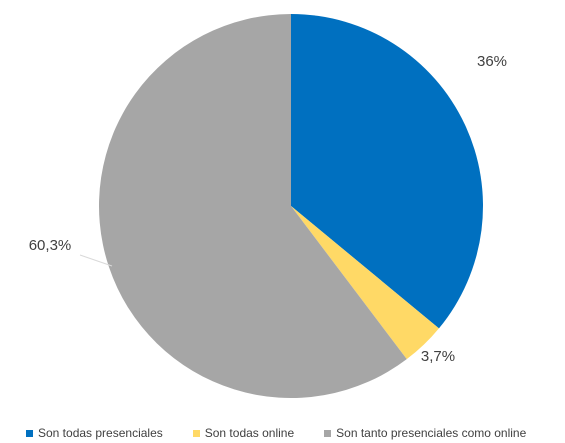 Image resolution: width=565 pixels, height=443 pixels. Describe the element at coordinates (196, 433) in the screenshot. I see `legend-swatch-online` at that location.